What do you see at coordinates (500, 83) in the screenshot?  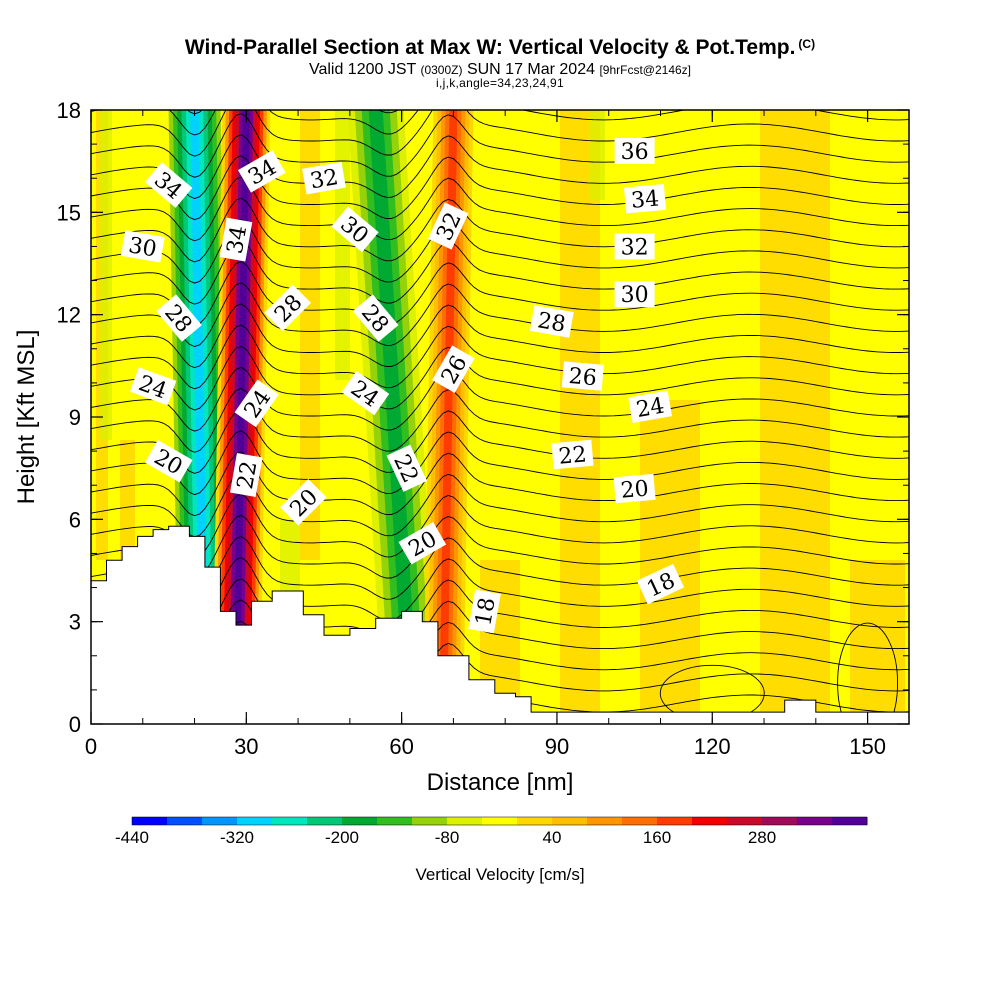 I see `grid-indices: i,j,k,angle=34,23,24,91` at bounding box center [500, 83].